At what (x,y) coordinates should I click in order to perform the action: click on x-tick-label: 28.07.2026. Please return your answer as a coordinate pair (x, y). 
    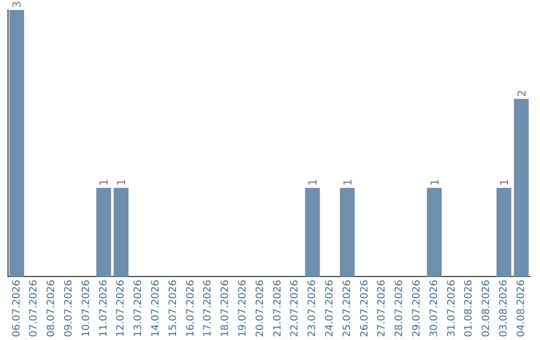
    Looking at the image, I should click on (400, 309).